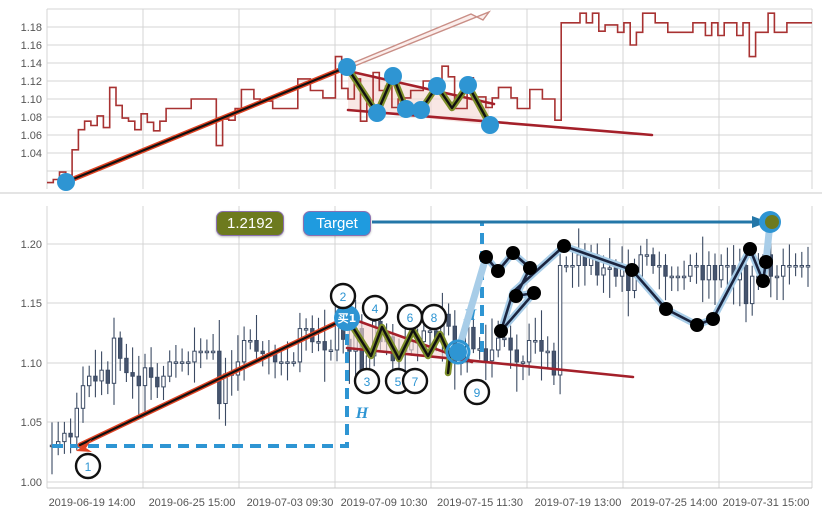  What do you see at coordinates (290, 503) in the screenshot?
I see `xtick: 2019-07-03 09:30` at bounding box center [290, 503].